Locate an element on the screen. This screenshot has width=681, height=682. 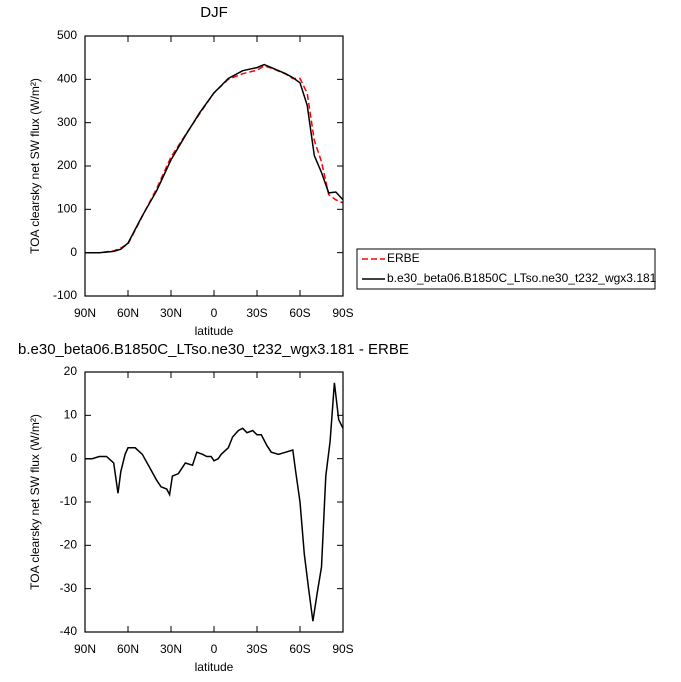
y-tick-label: -40 is located at coordinates (69, 631).